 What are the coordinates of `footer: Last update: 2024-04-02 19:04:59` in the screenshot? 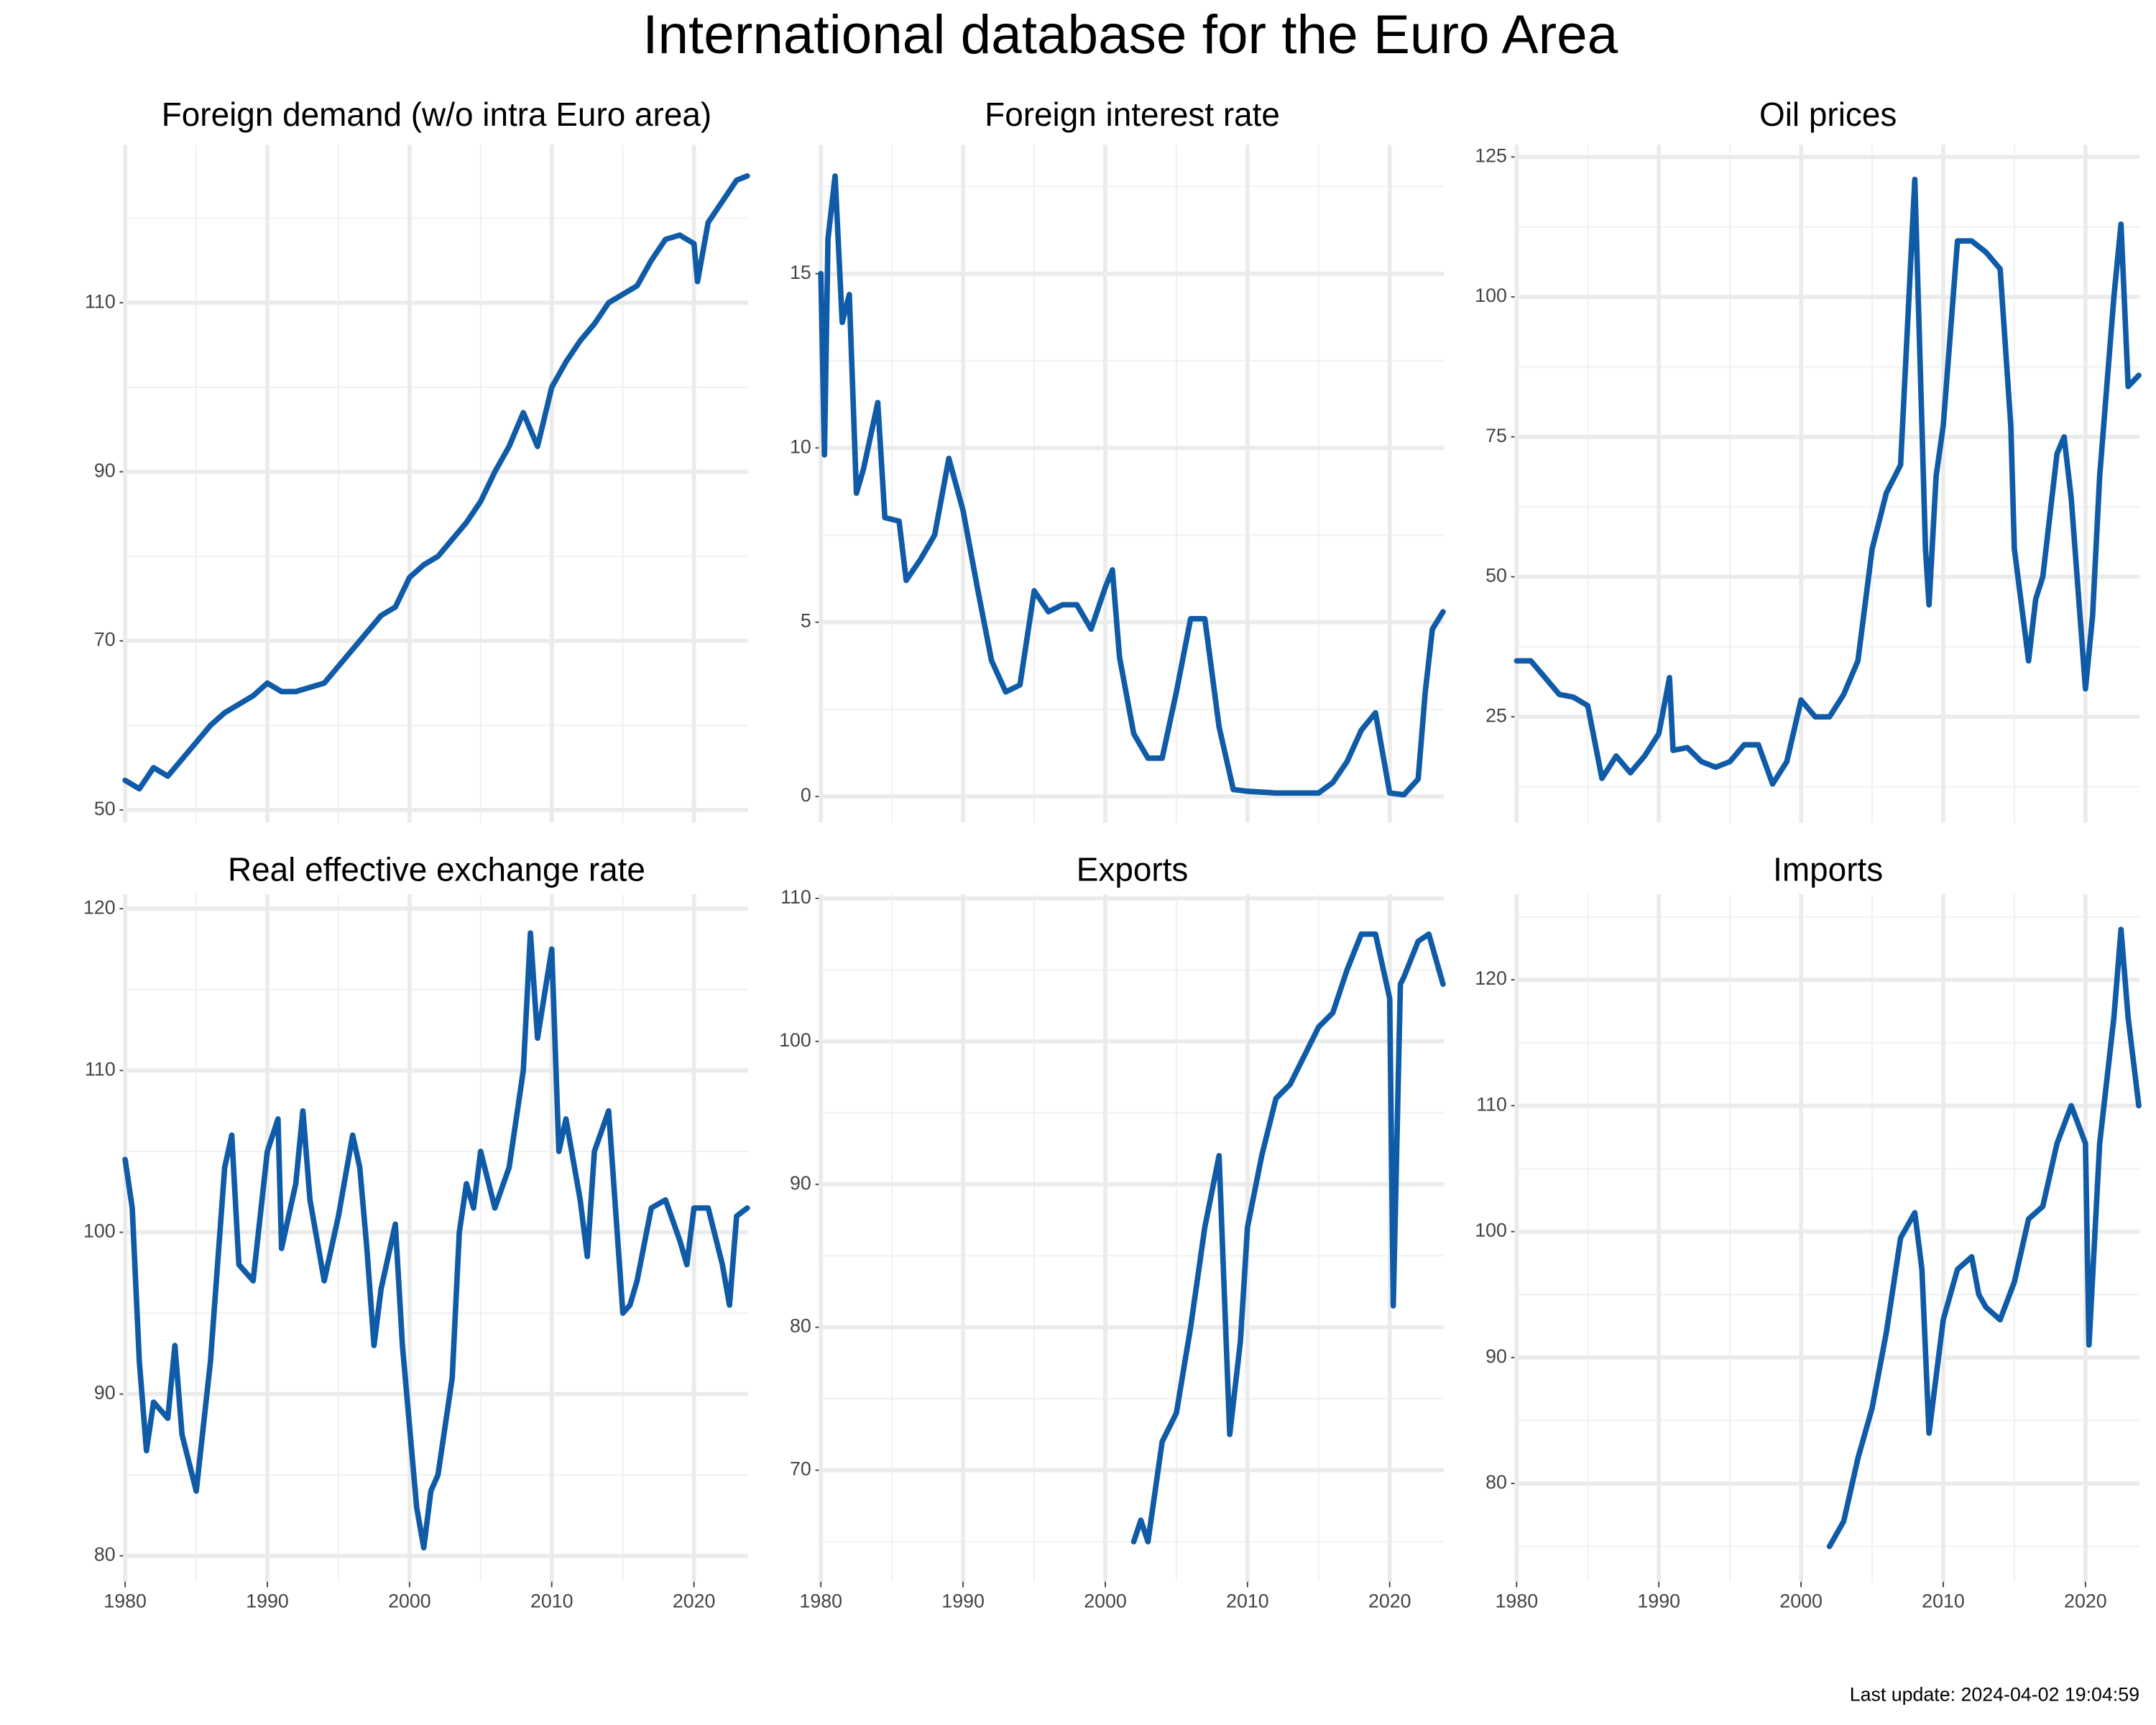 It's located at (1994, 1695).